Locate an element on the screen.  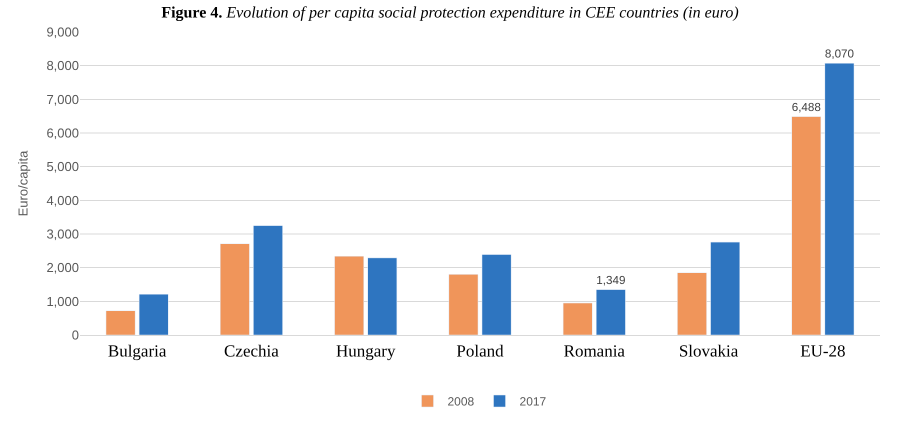
data-label: 6,488 is located at coordinates (806, 107).